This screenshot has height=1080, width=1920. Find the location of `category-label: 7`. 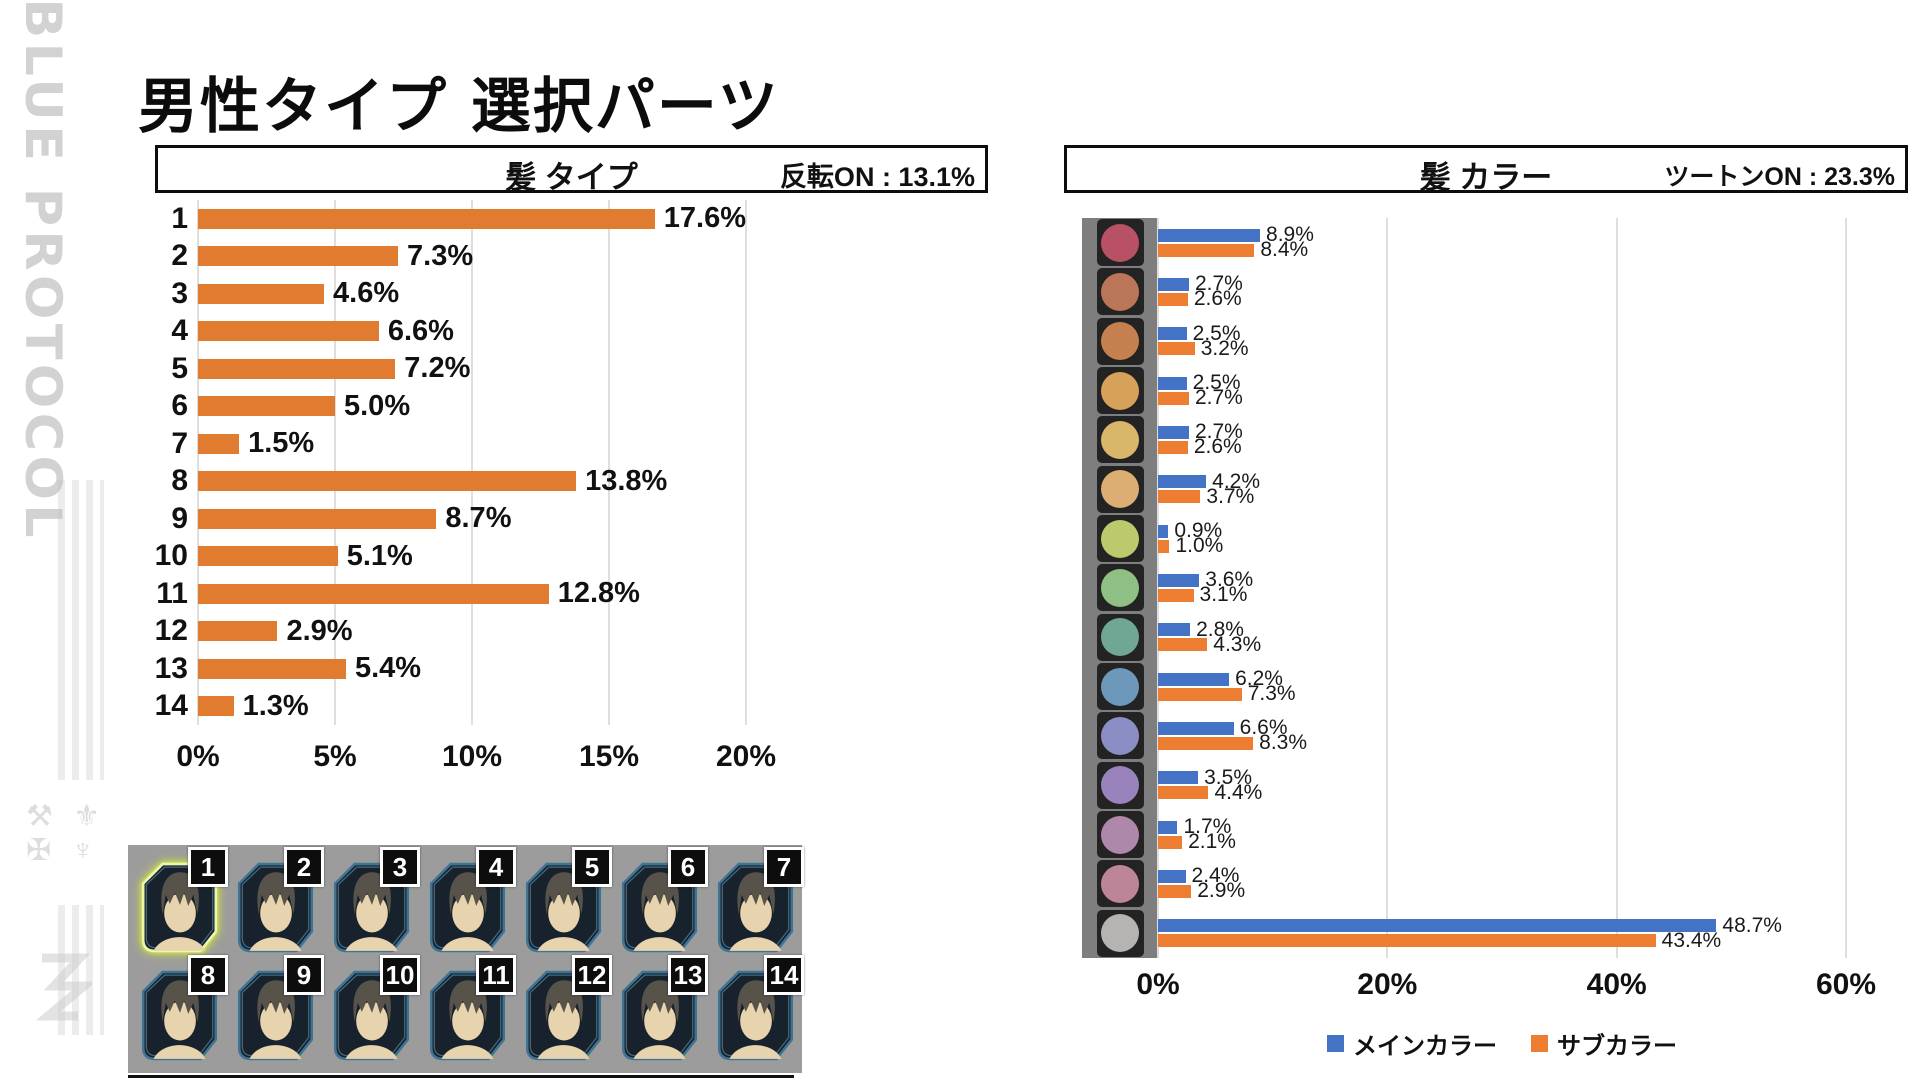

category-label: 7 is located at coordinates (179, 443).